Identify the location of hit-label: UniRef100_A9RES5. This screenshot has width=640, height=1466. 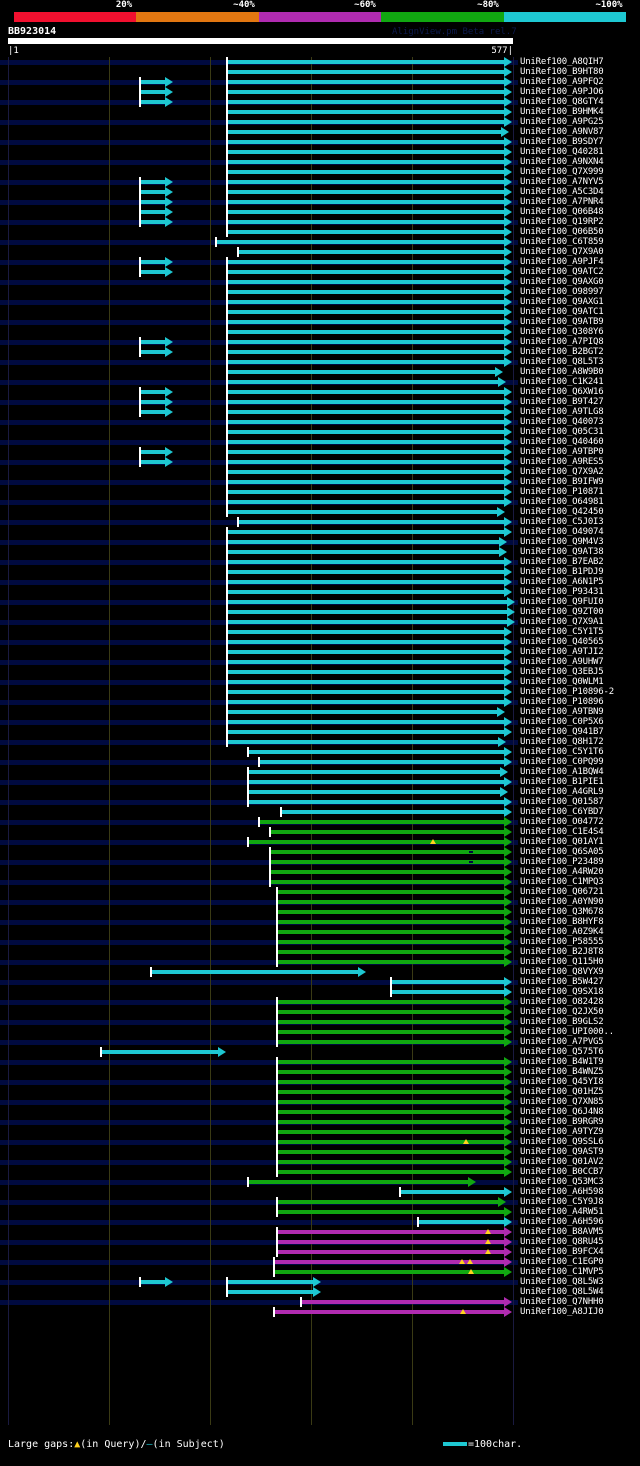
(562, 462).